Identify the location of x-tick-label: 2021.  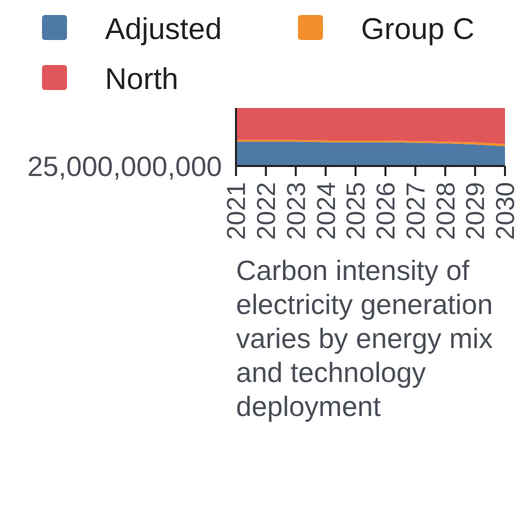
(236, 211).